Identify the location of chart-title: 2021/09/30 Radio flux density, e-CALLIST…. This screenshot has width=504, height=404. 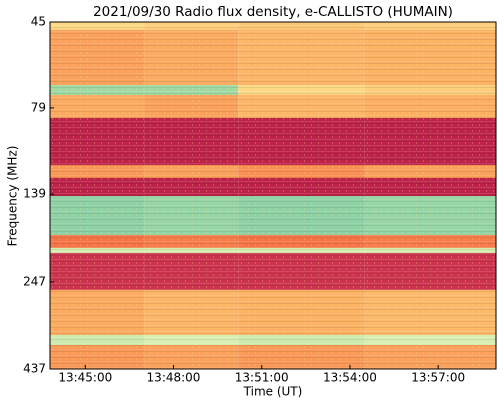
(273, 12).